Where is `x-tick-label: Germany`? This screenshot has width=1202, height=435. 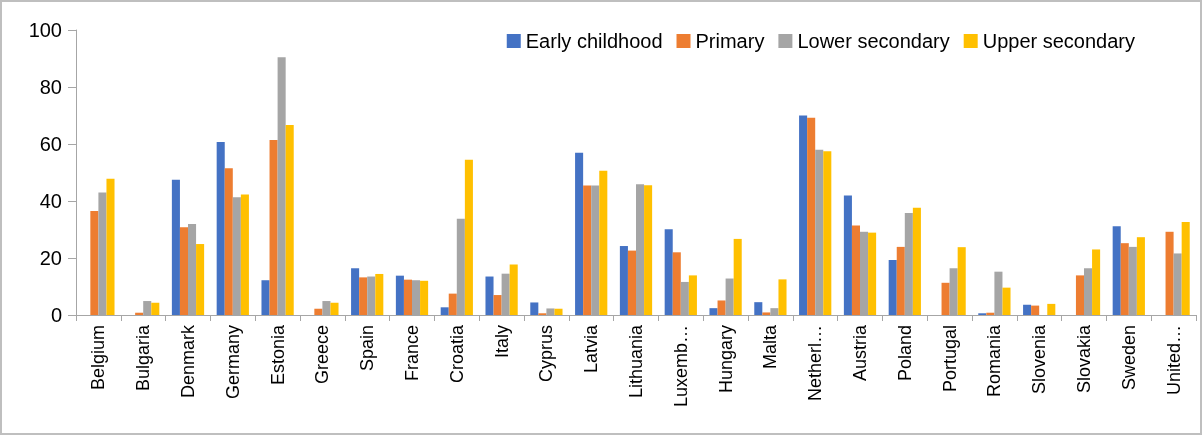
x-tick-label: Germany is located at coordinates (232, 362).